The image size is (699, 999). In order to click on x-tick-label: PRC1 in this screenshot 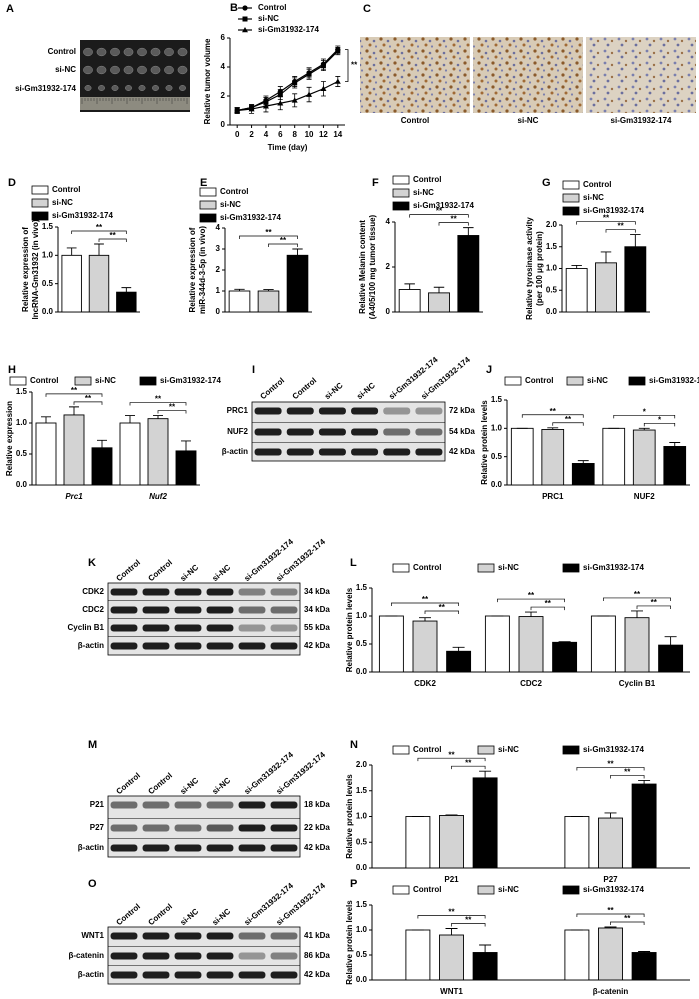, I will do `click(553, 496)`.